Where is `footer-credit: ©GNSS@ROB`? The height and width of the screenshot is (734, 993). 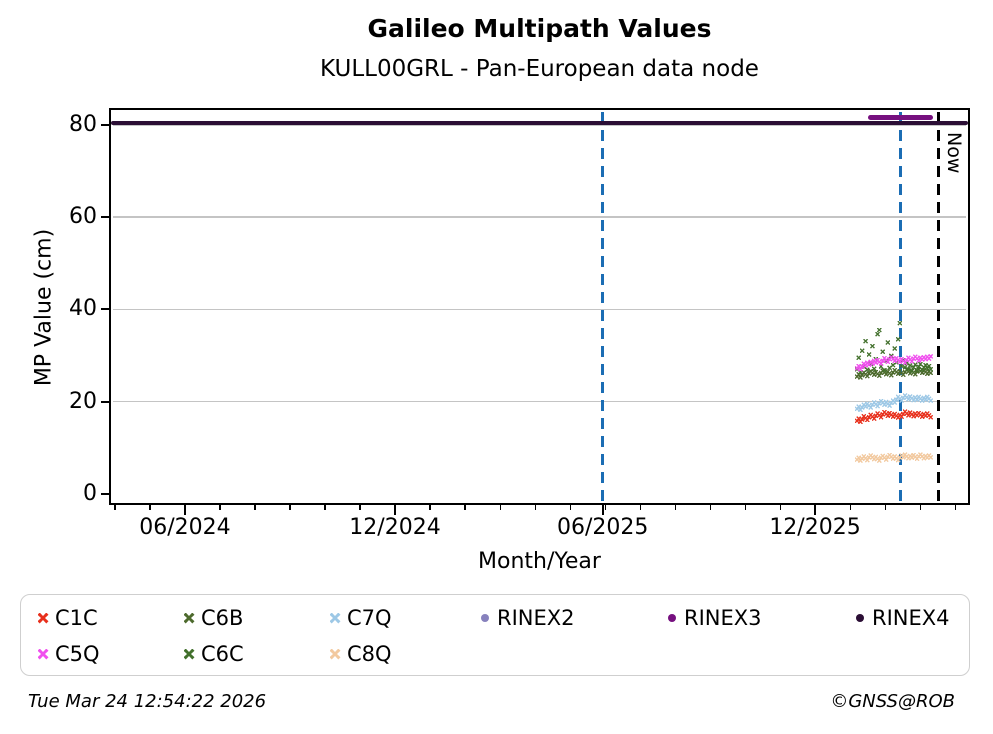
footer-credit: ©GNSS@ROB is located at coordinates (892, 701).